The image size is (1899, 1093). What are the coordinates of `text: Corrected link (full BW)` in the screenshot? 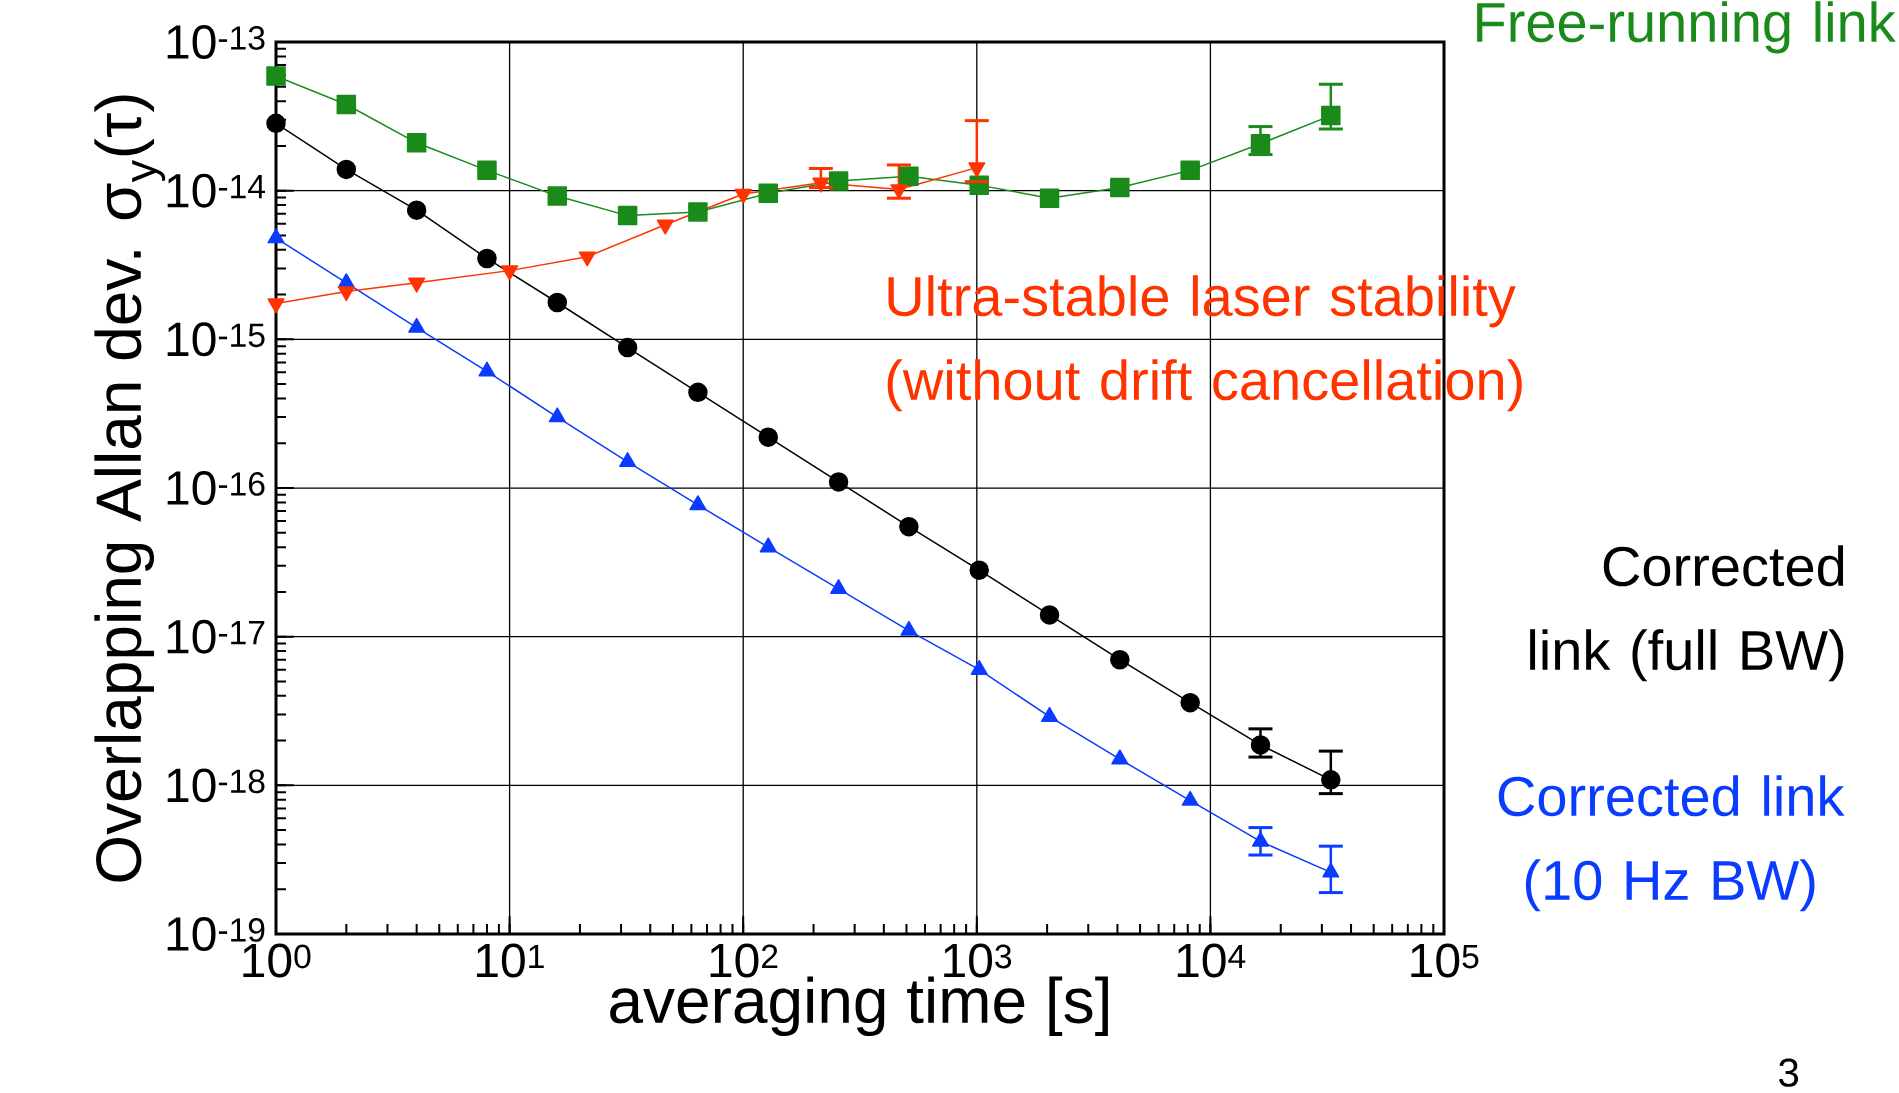 It's located at (1687, 613).